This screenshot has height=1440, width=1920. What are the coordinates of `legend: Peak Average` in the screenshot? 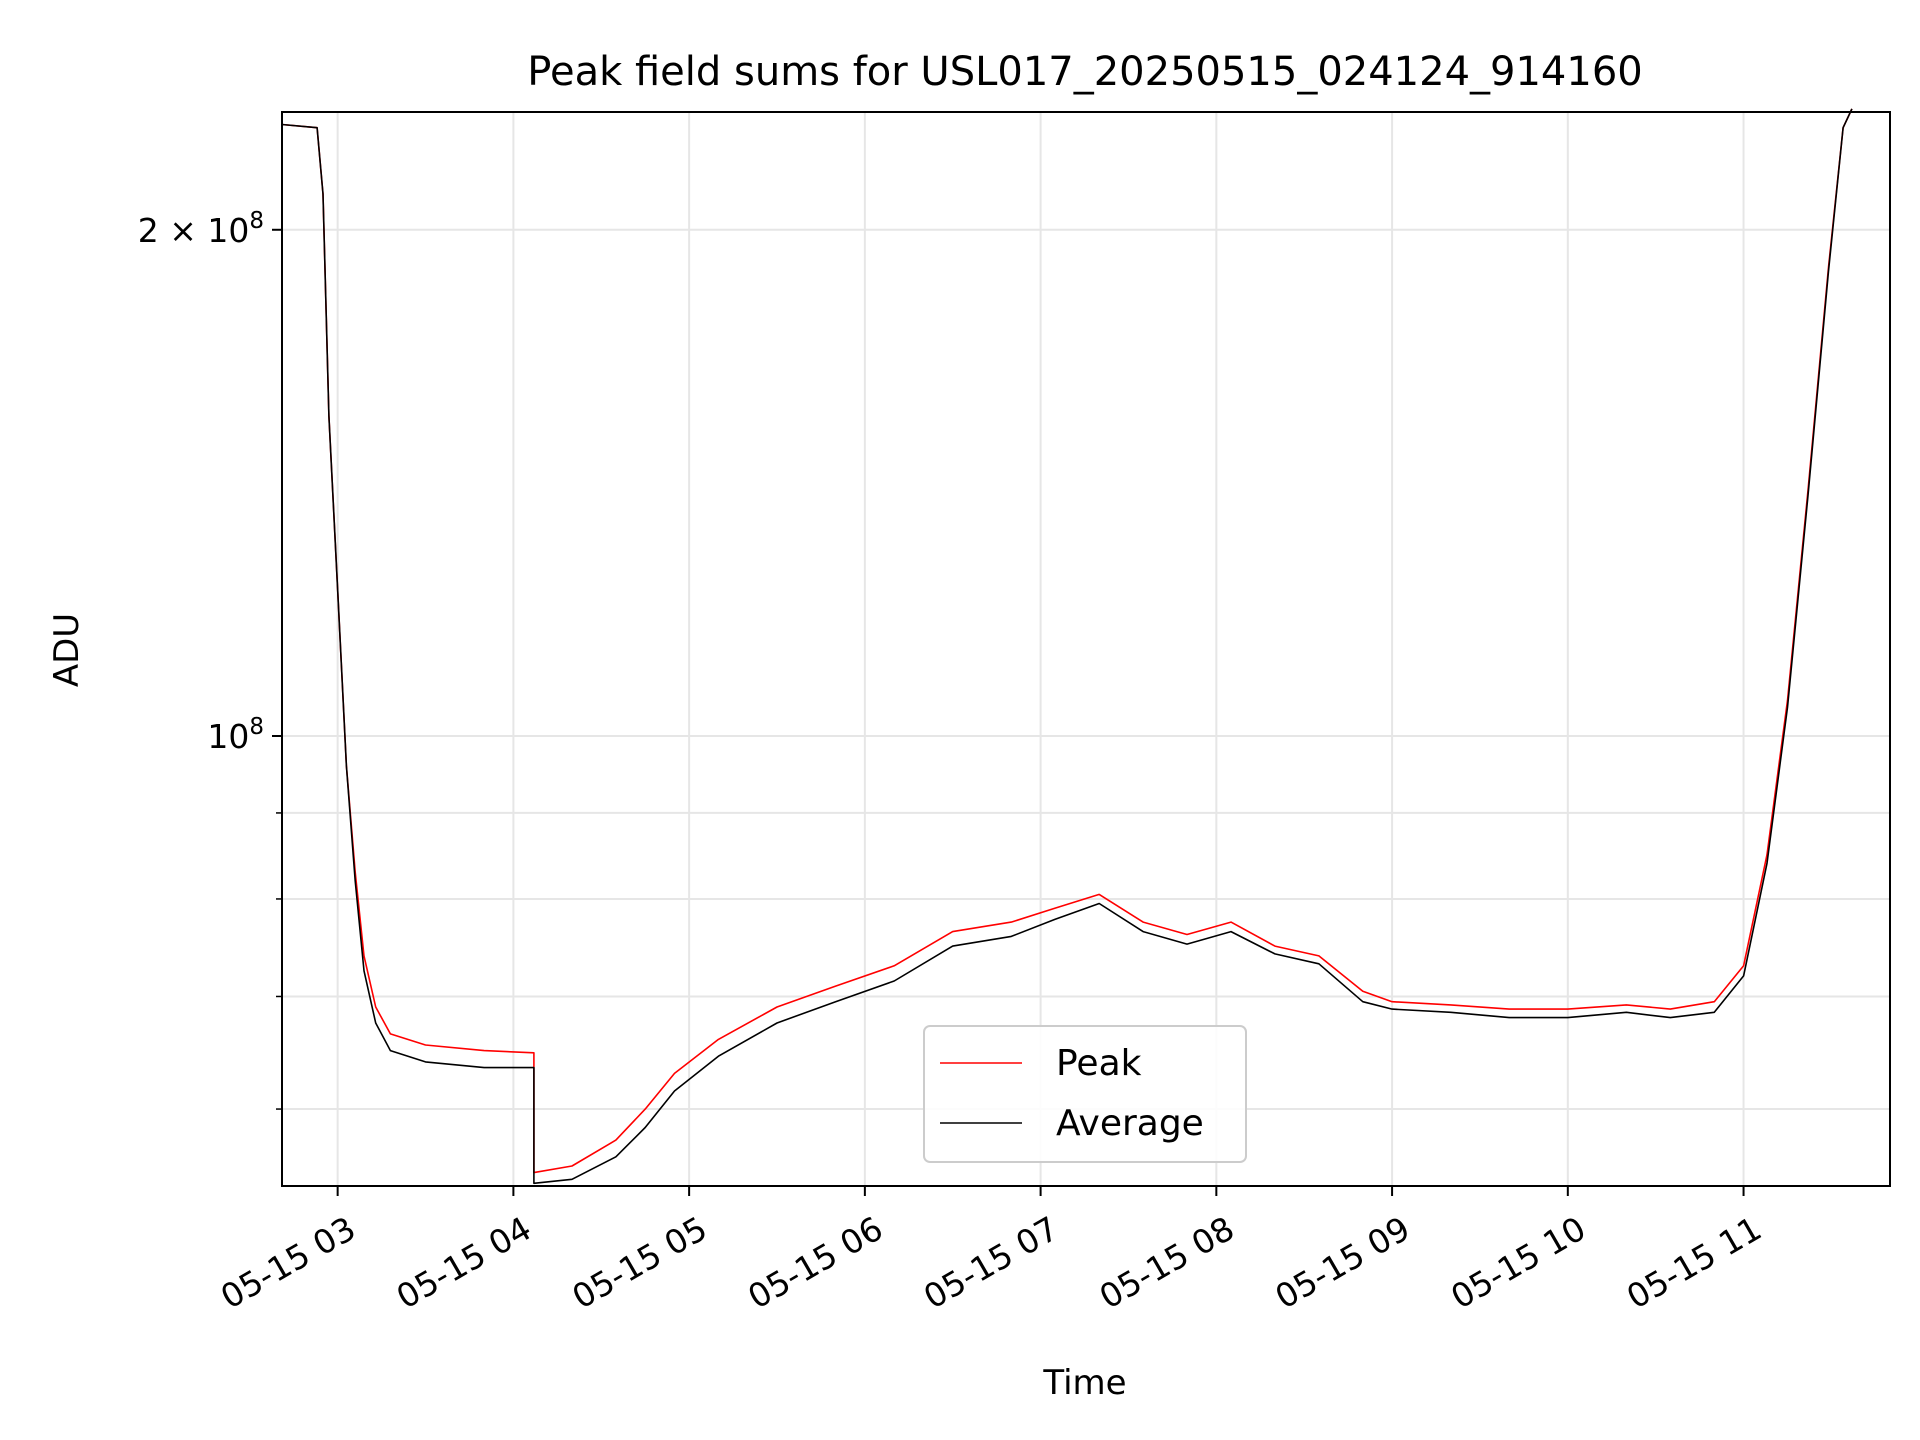 It's located at (1085, 1094).